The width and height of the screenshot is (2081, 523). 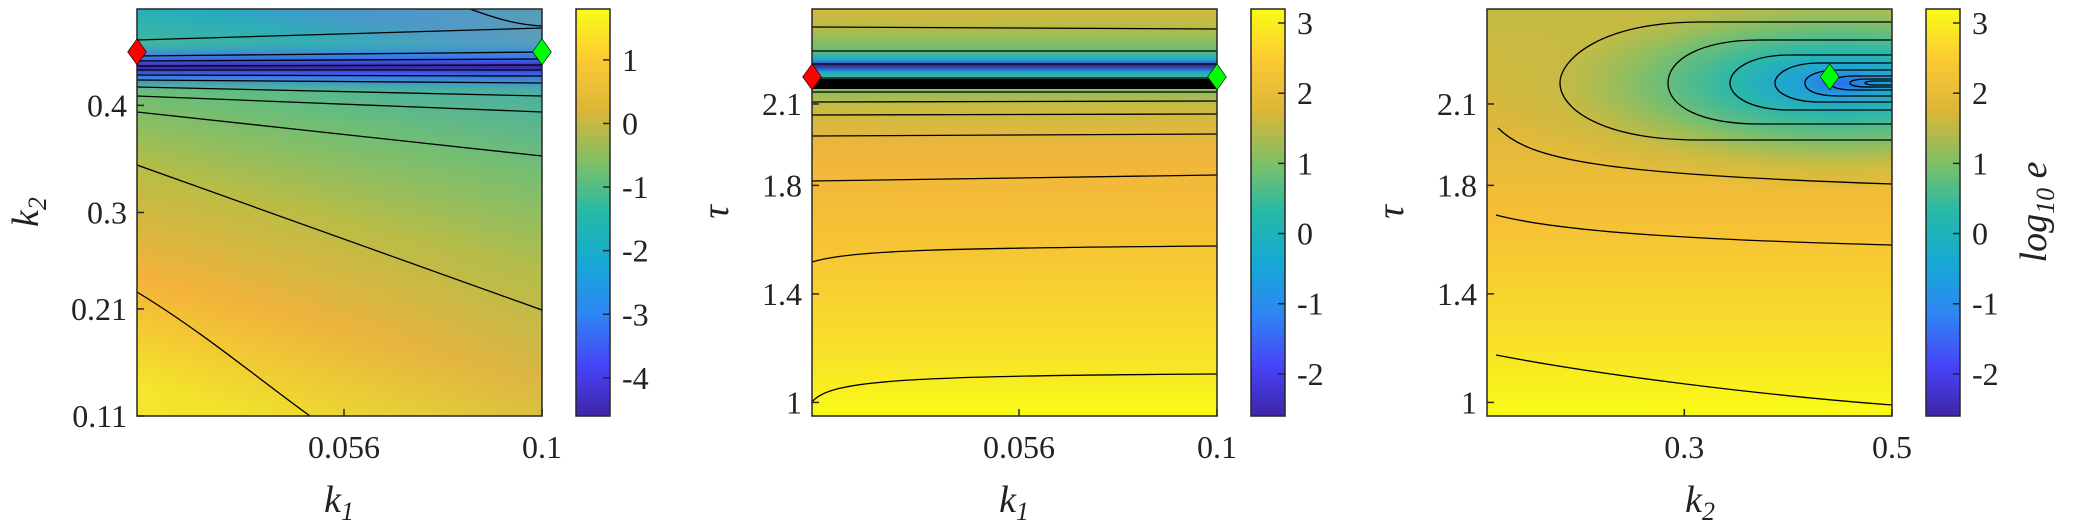 What do you see at coordinates (107, 213) in the screenshot?
I see `y-tick-label: 0.3` at bounding box center [107, 213].